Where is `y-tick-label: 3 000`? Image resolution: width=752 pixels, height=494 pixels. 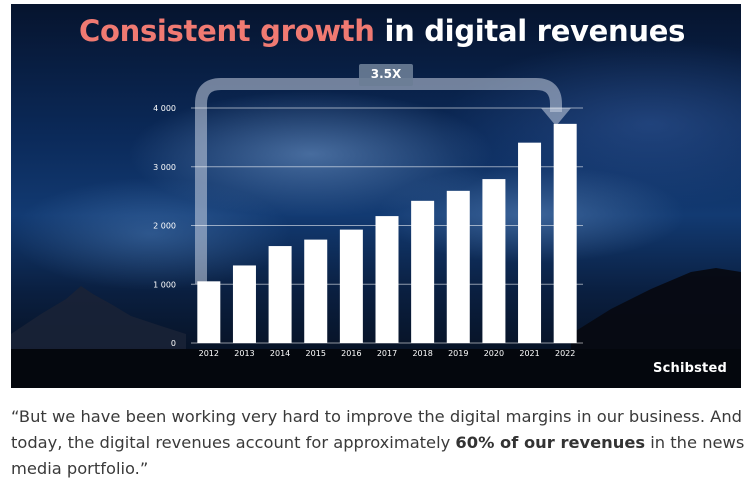 y-tick-label: 3 000 is located at coordinates (164, 167).